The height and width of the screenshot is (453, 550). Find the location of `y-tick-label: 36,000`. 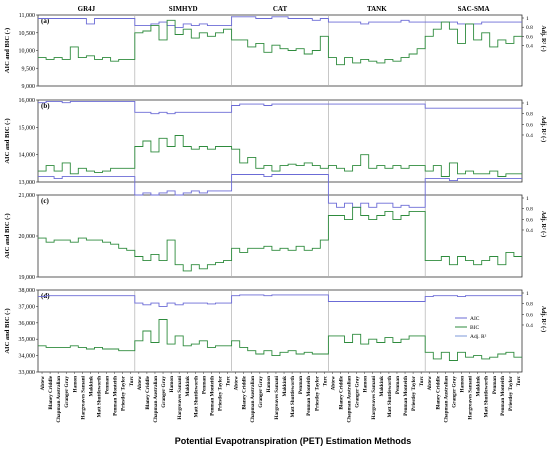

y-tick-label: 36,000 is located at coordinates (27, 324).